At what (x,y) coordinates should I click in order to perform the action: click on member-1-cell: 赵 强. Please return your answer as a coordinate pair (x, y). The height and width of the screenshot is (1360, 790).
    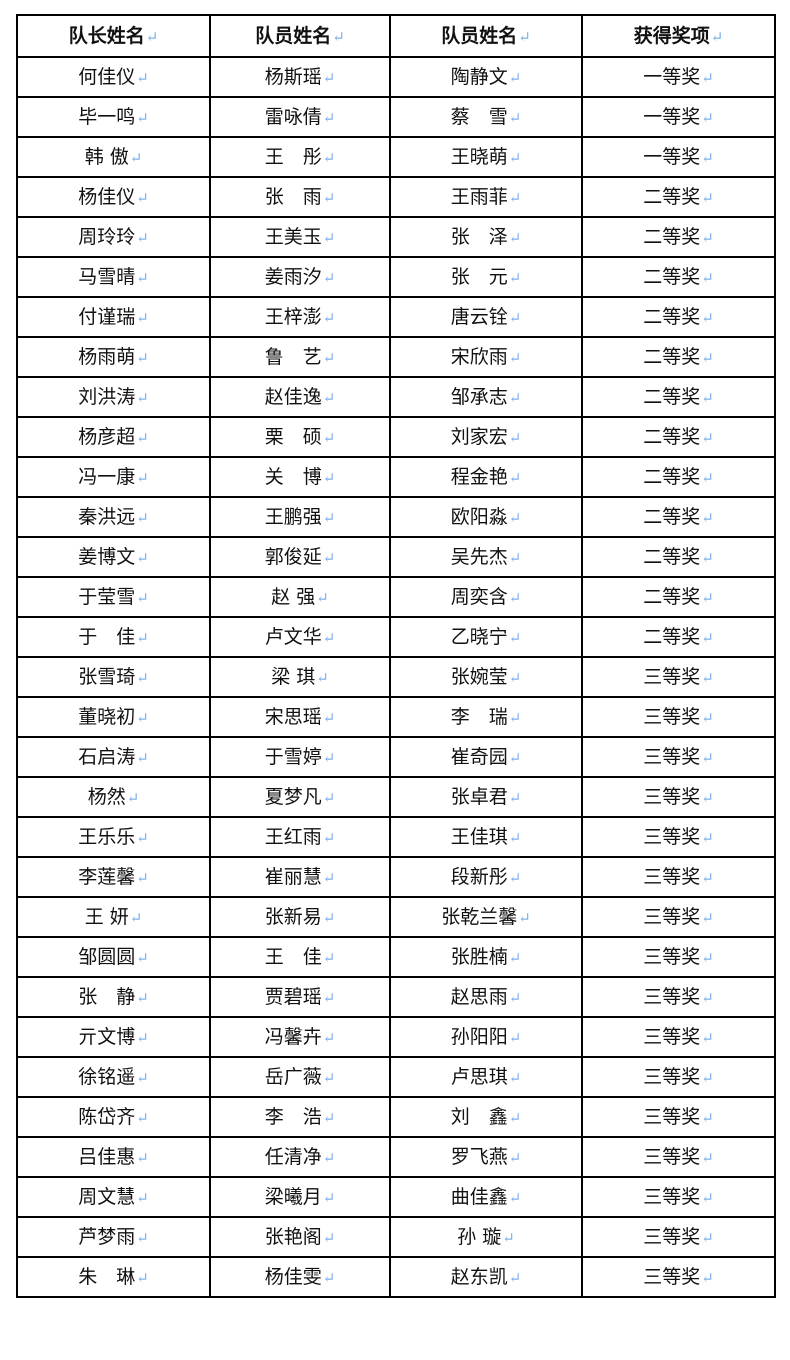
    Looking at the image, I should click on (300, 597).